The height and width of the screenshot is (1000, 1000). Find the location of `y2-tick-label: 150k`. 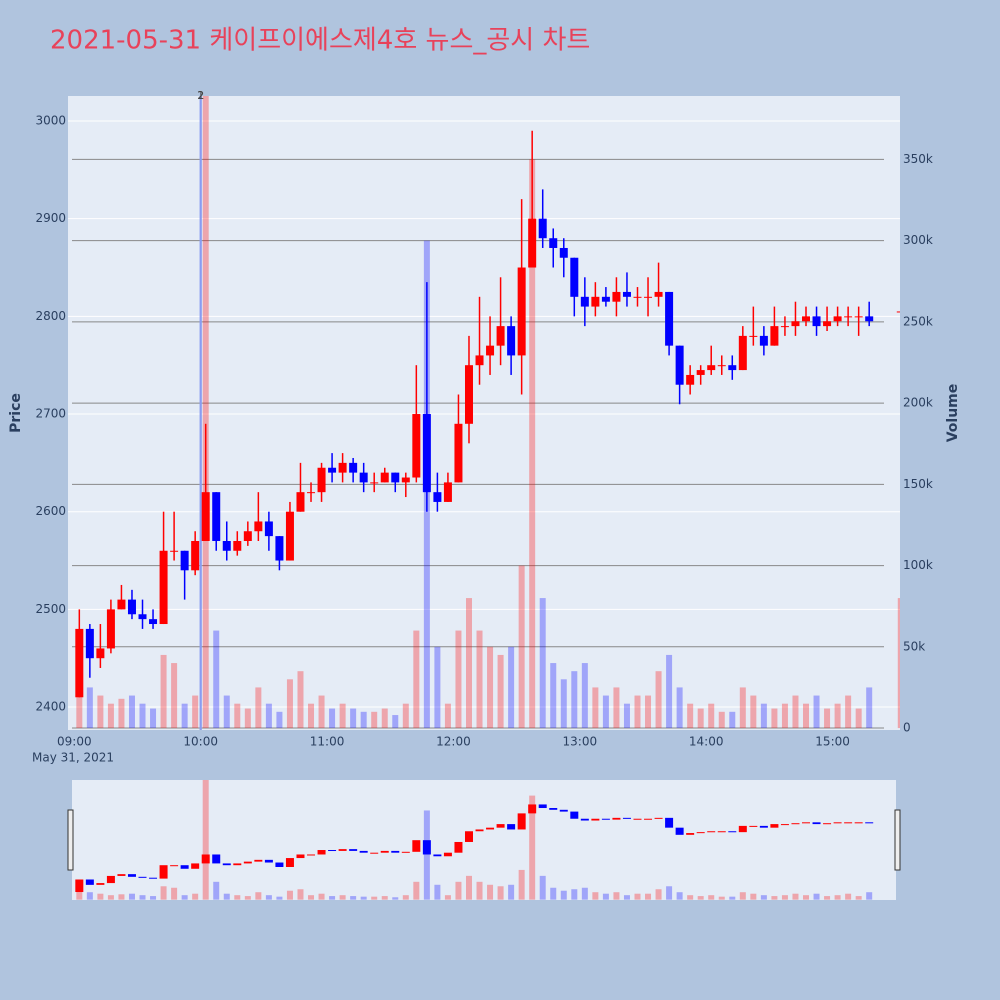

y2-tick-label: 150k is located at coordinates (918, 484).